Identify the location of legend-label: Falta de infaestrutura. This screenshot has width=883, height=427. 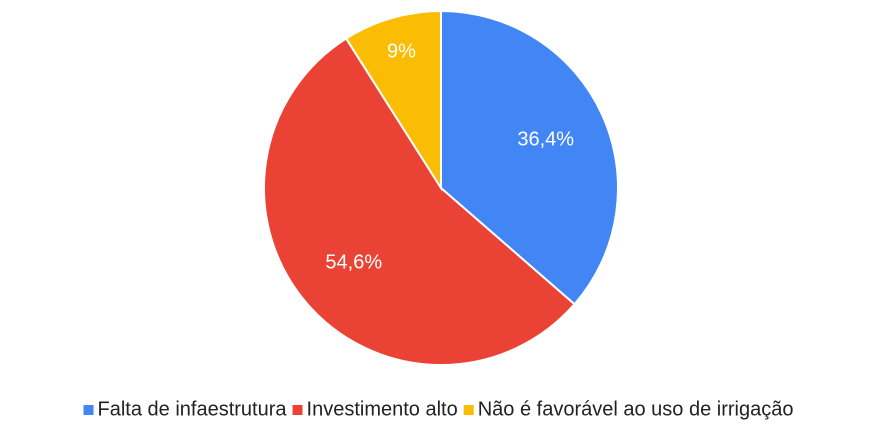
(193, 409).